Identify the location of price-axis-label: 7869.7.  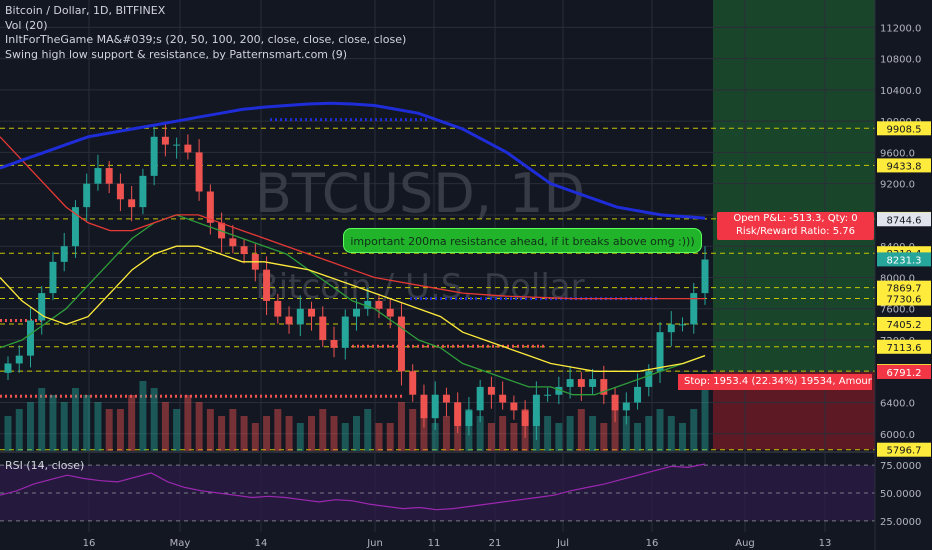
(904, 289).